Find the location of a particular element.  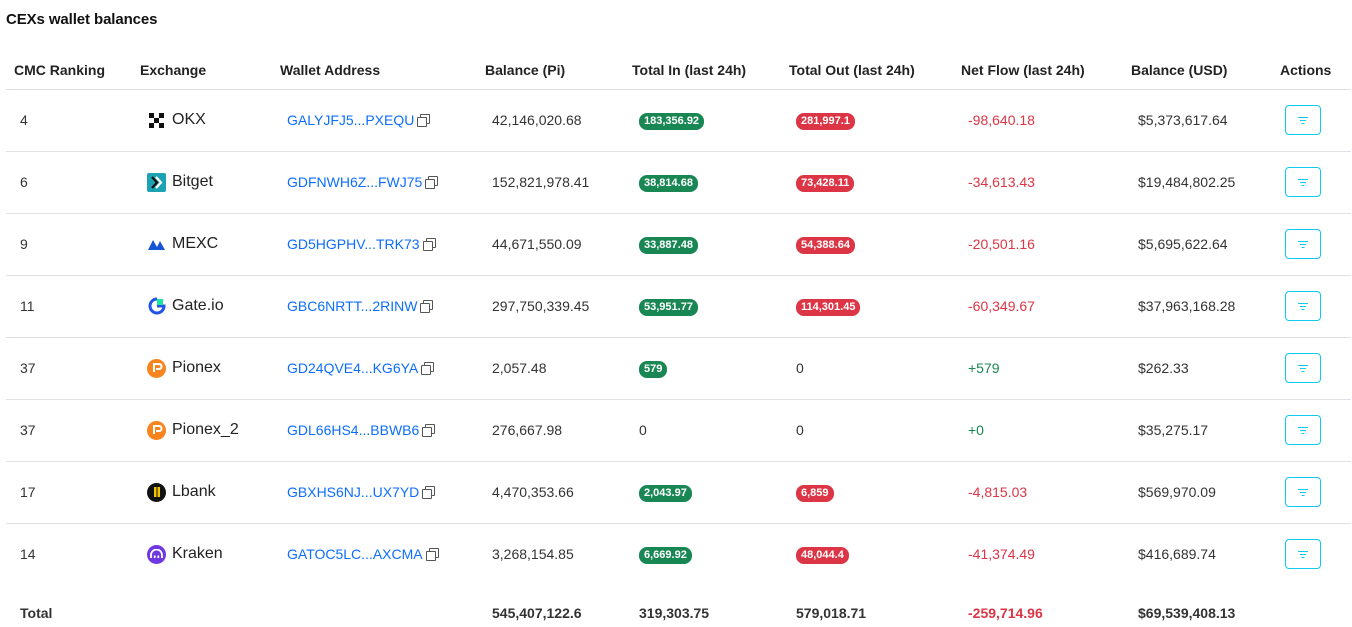

column-header-total-in: Total In (last 24h) is located at coordinates (702, 71).